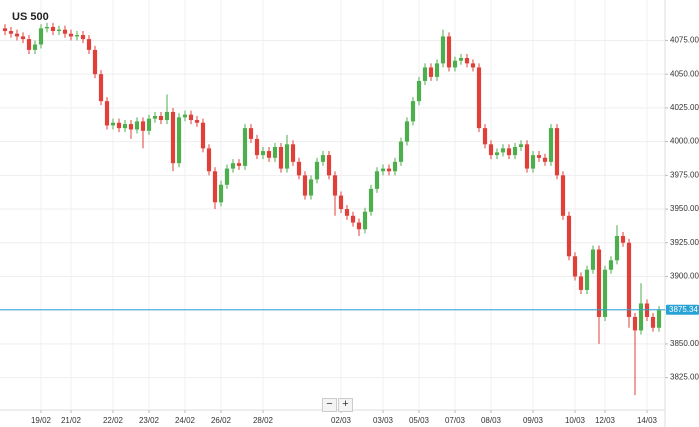  What do you see at coordinates (684, 73) in the screenshot?
I see `y-tick-label: 4050.00` at bounding box center [684, 73].